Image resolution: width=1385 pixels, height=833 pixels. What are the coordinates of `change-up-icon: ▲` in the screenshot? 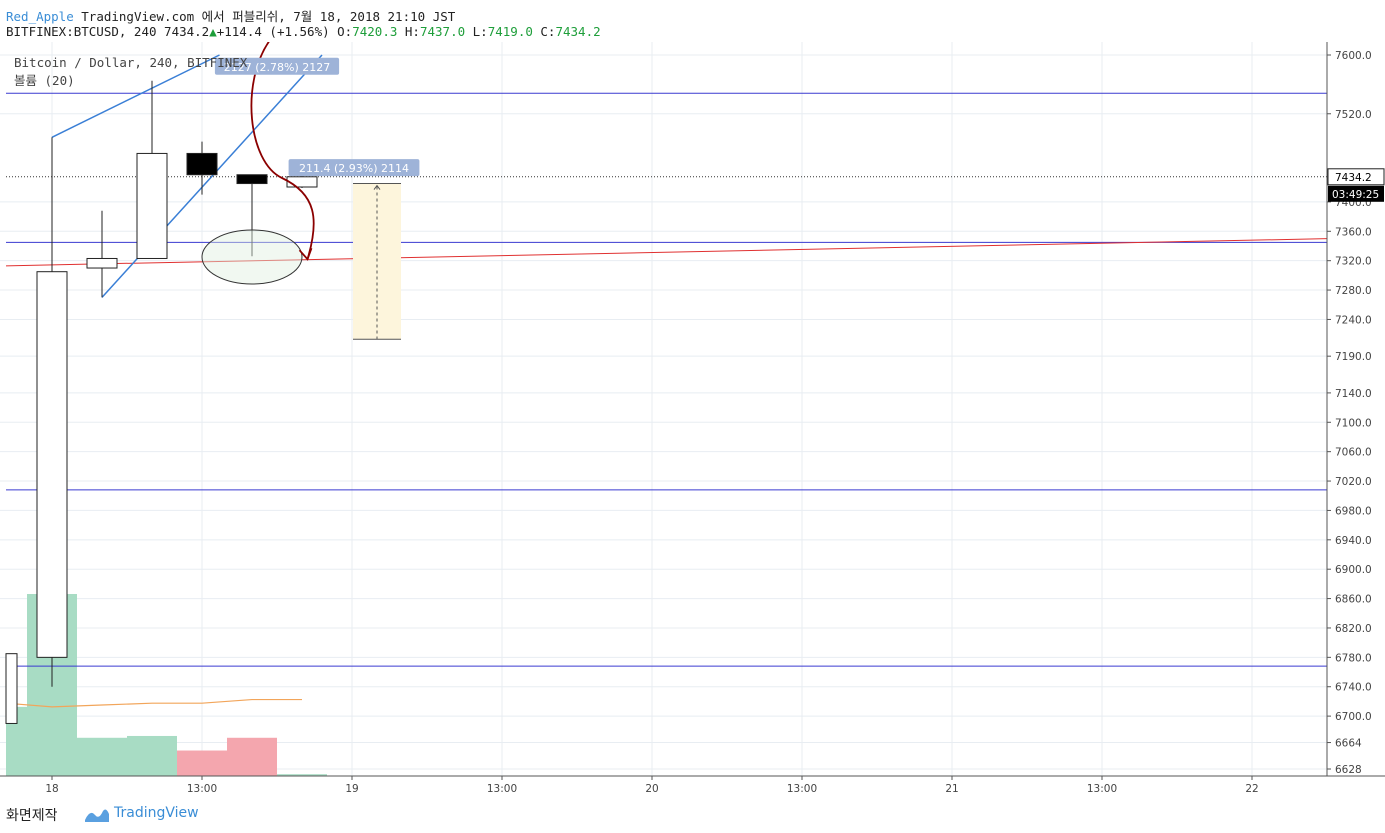 It's located at (213, 31).